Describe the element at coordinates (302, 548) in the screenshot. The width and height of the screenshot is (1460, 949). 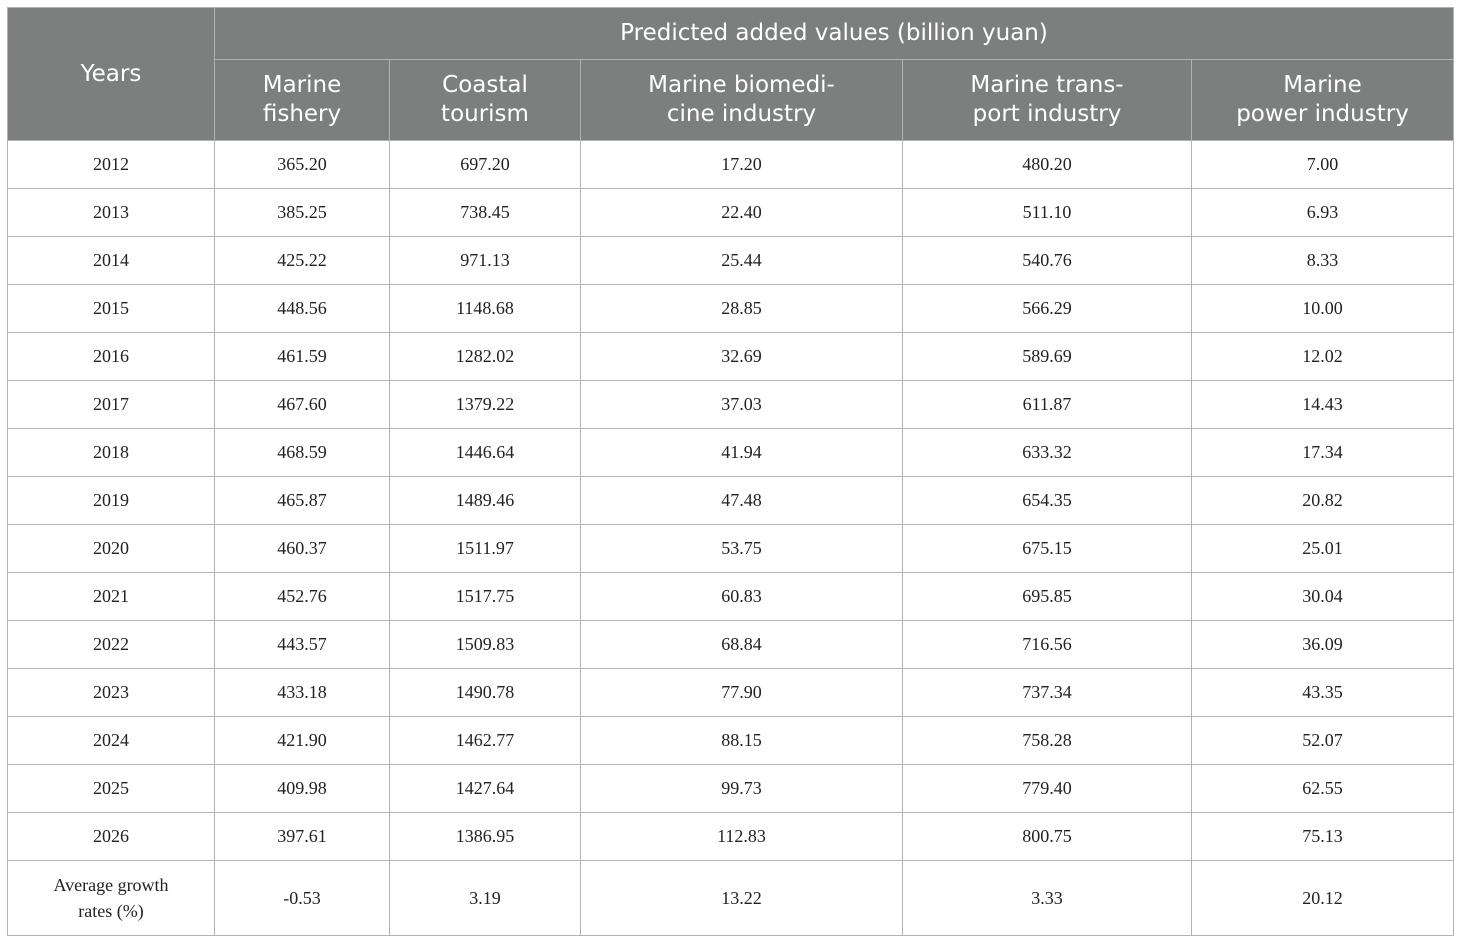
I see `value-cell-marine-fishery: 460.37` at that location.